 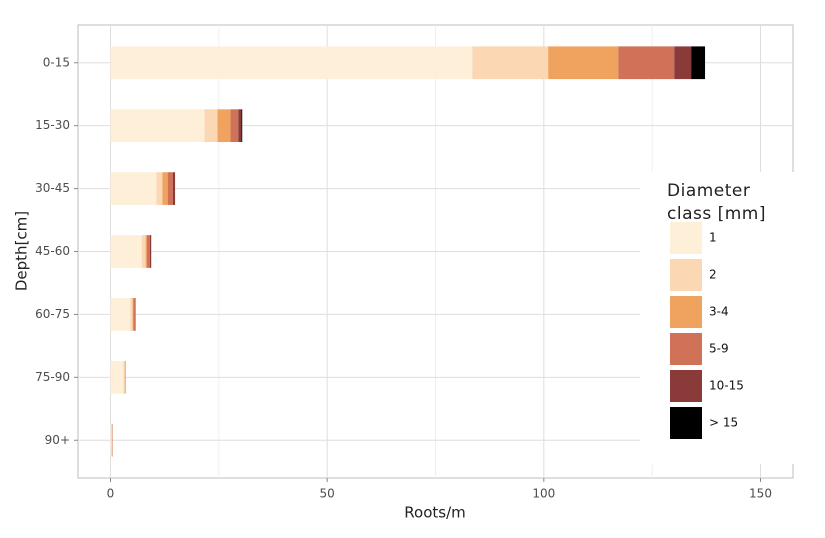 What do you see at coordinates (713, 275) in the screenshot?
I see `legend-label: 2` at bounding box center [713, 275].